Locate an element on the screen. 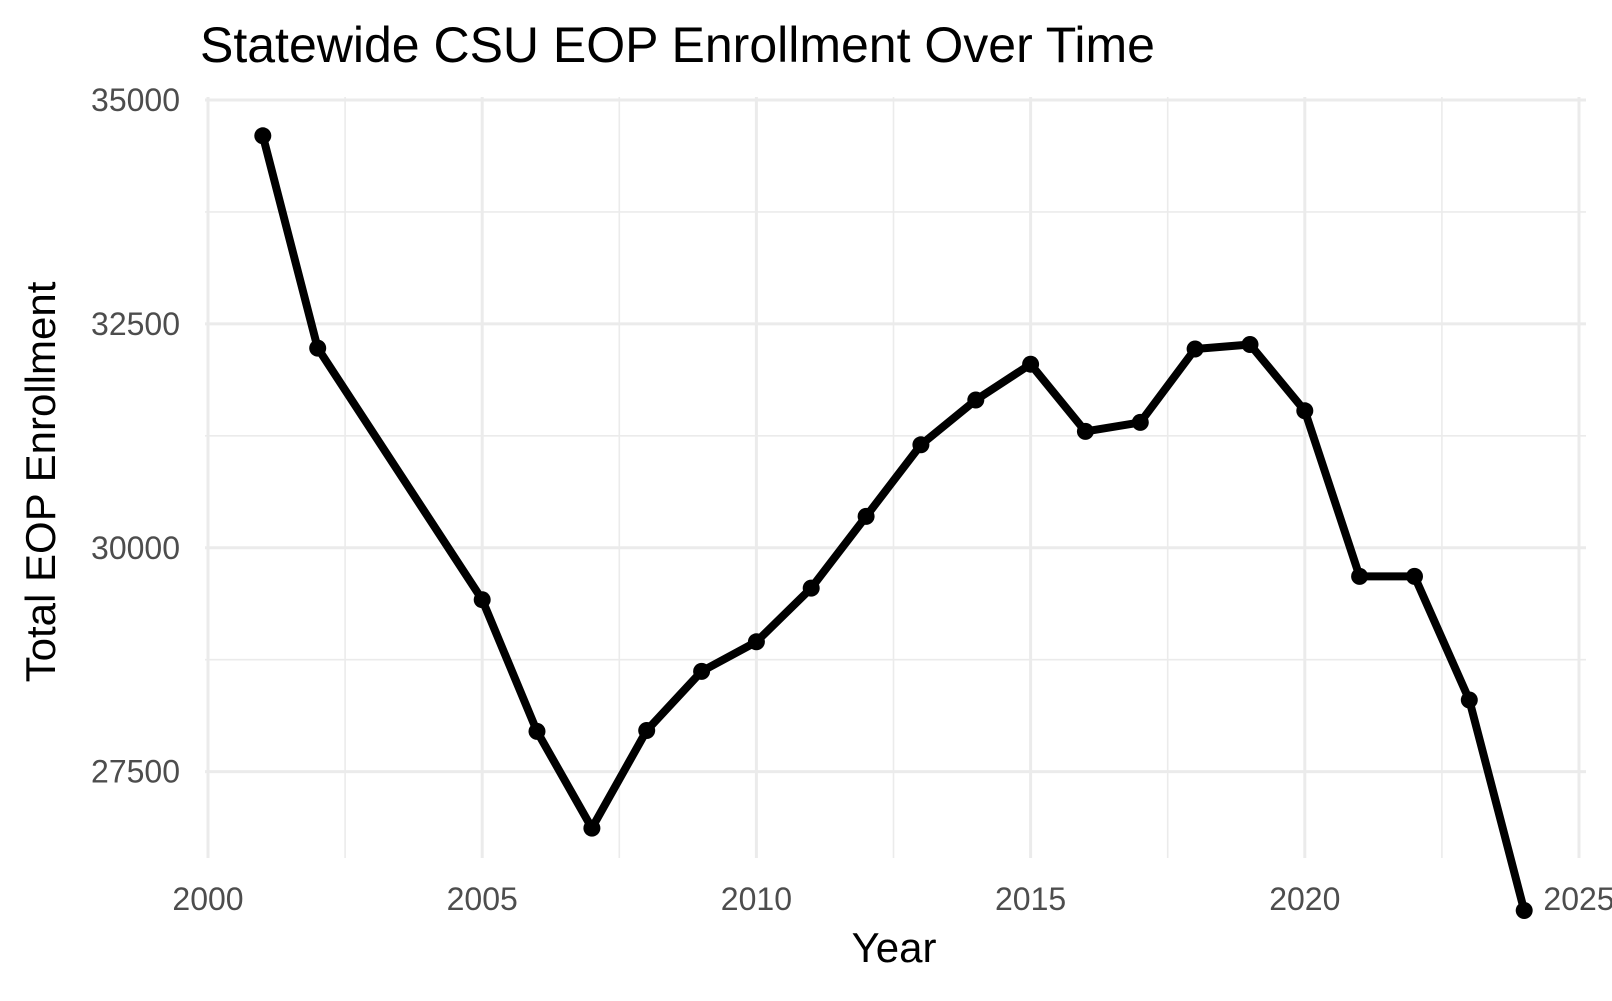 This screenshot has height=1001, width=1612. x-tick-label: 2020 is located at coordinates (1304, 899).